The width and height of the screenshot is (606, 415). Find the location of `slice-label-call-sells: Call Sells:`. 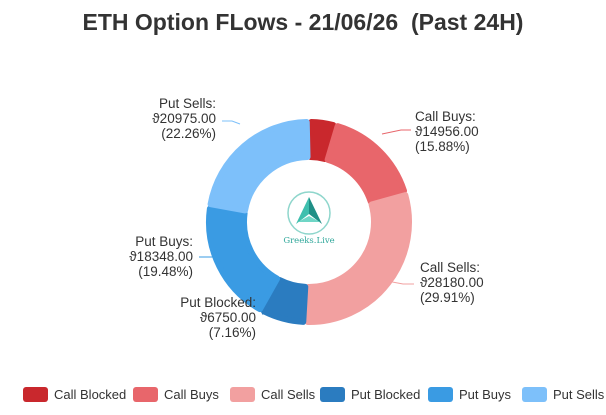

slice-label-call-sells: Call Sells: is located at coordinates (450, 267).